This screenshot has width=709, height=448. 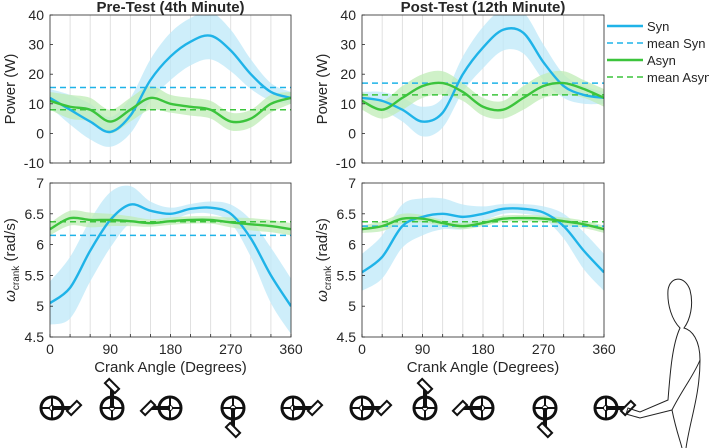 I want to click on legend: Syn mean Syn Asyn mean Asyn, so click(x=658, y=52).